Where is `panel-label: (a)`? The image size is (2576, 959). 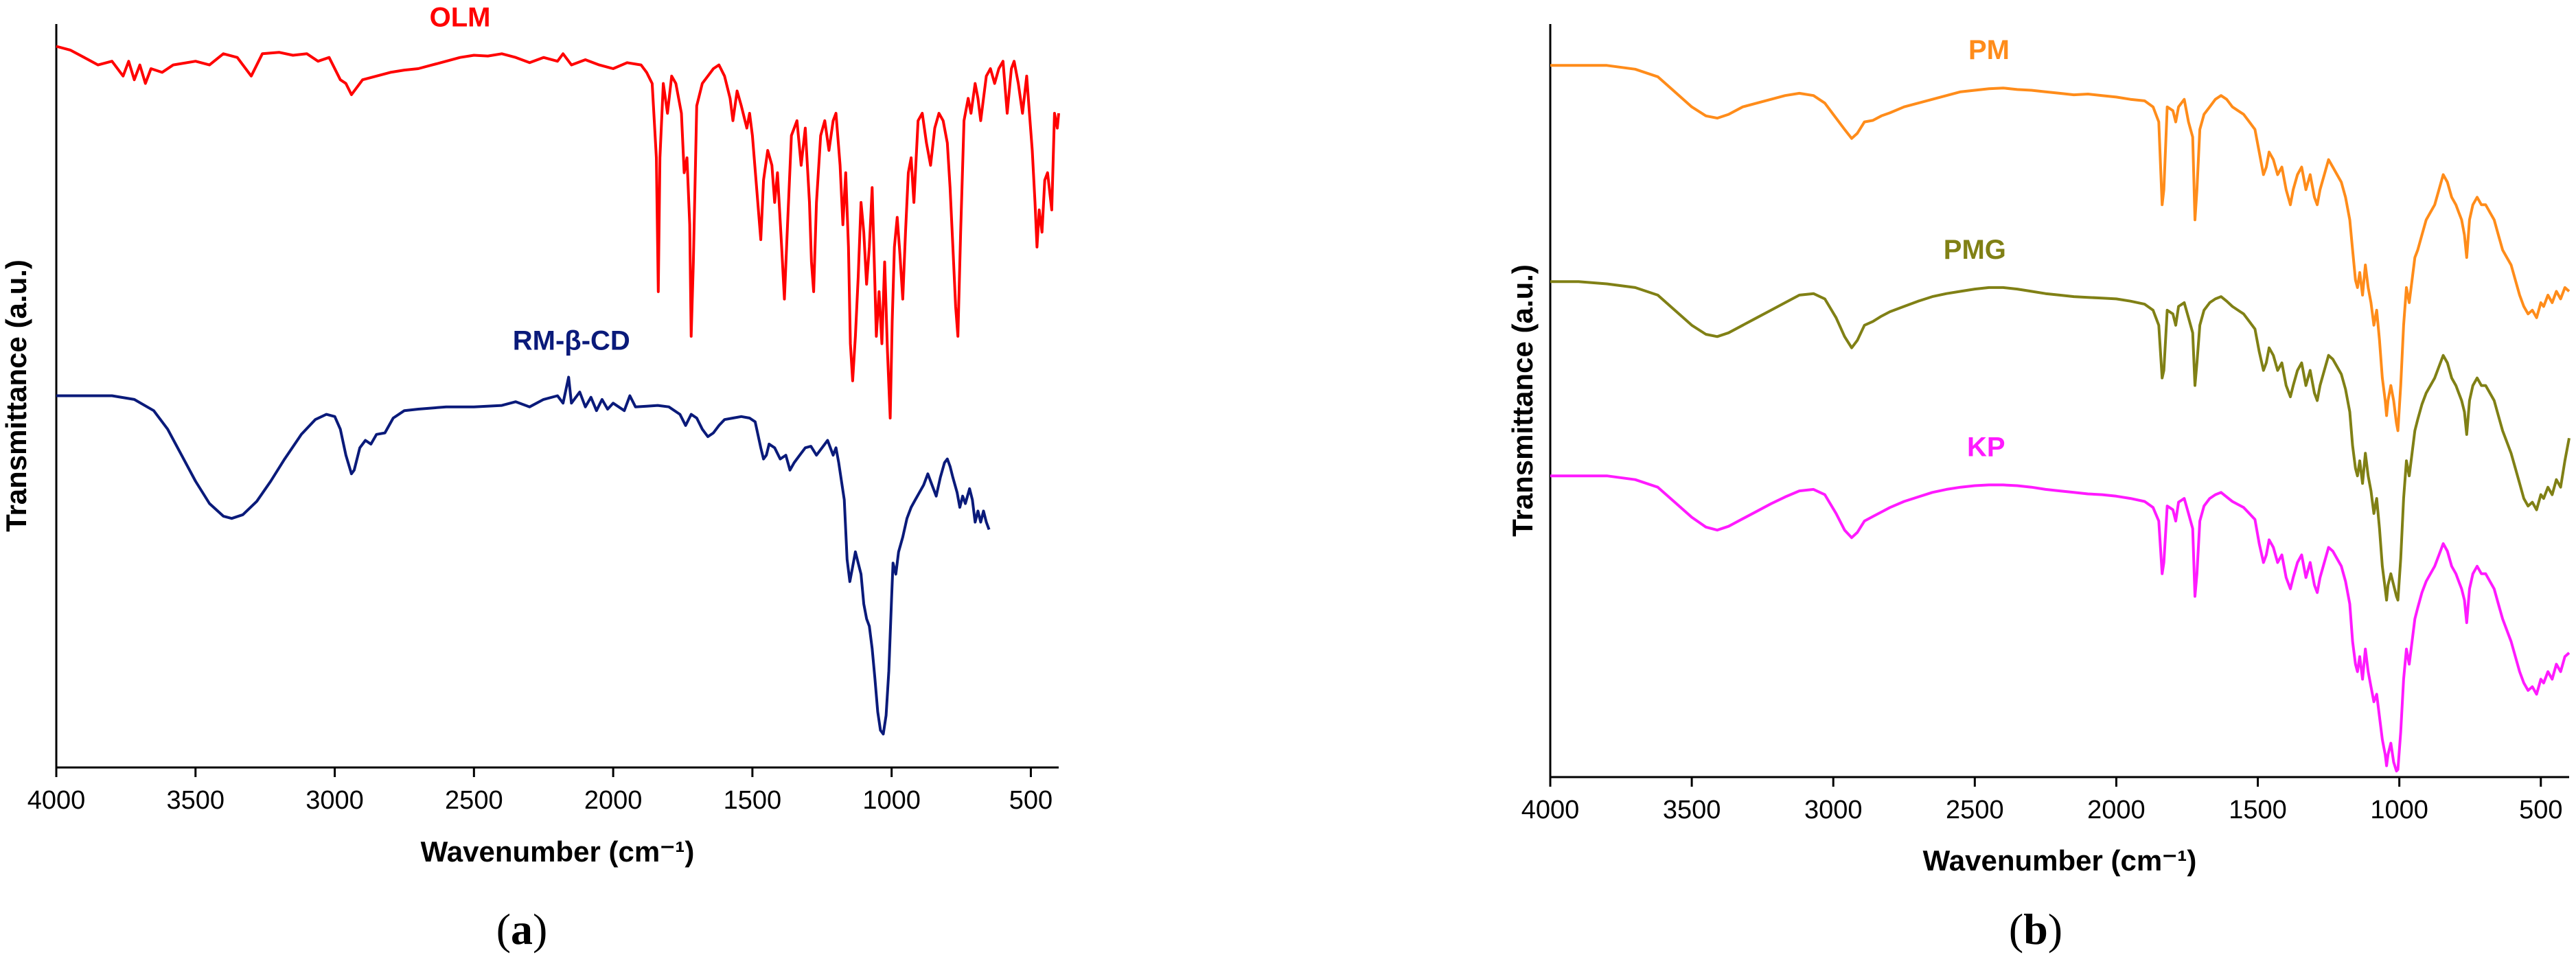
panel-label: (a) is located at coordinates (522, 929).